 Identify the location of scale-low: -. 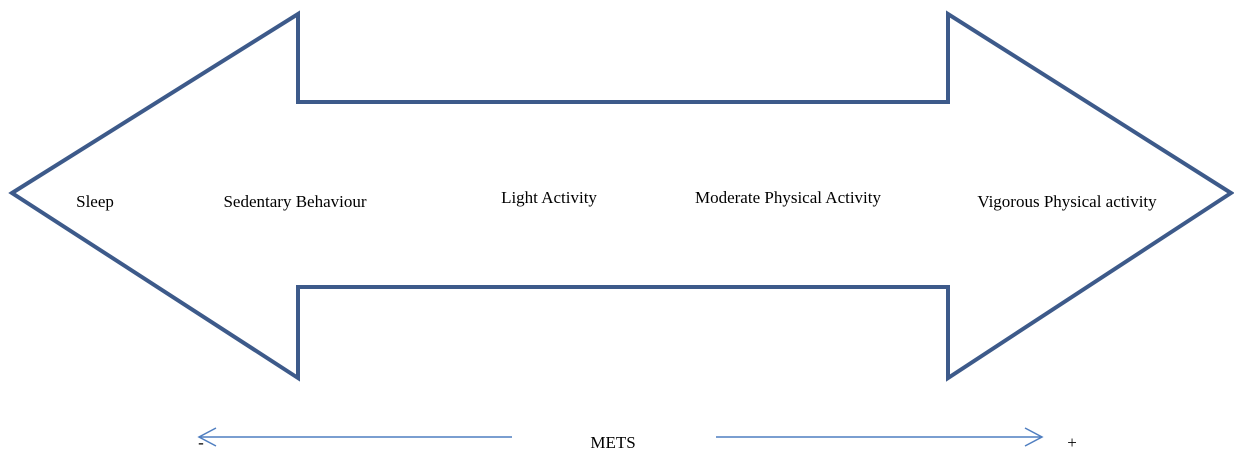
(201, 442).